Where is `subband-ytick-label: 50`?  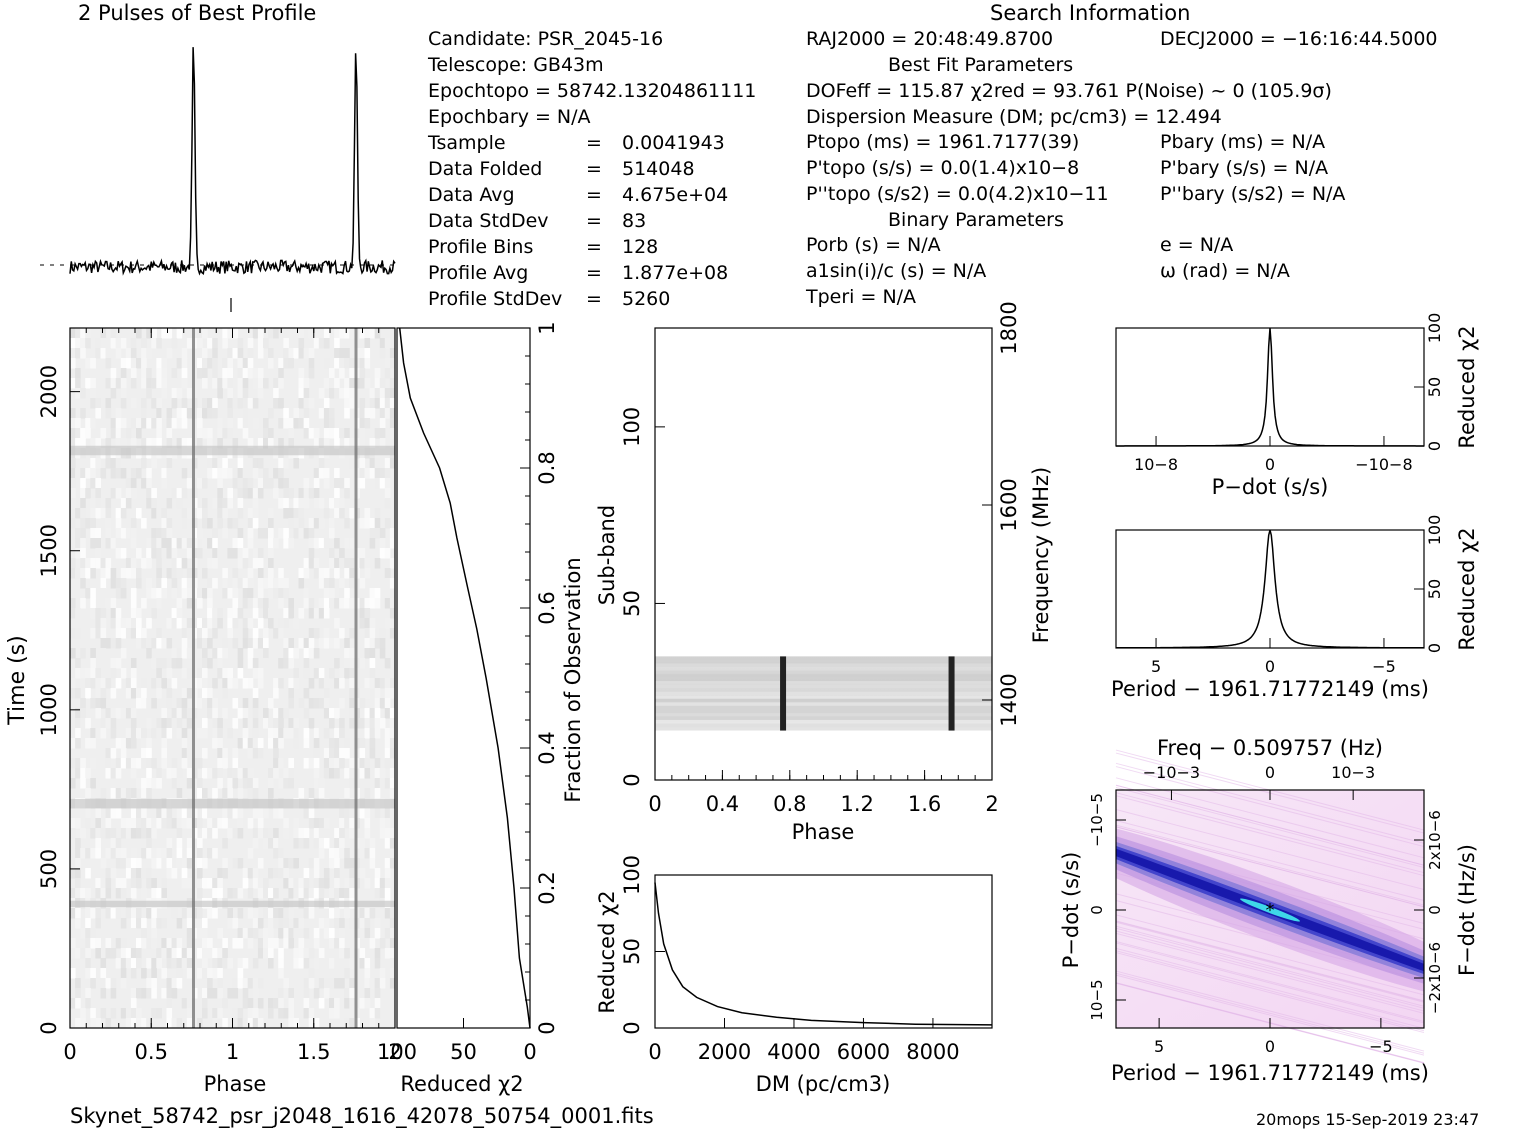 subband-ytick-label: 50 is located at coordinates (632, 603).